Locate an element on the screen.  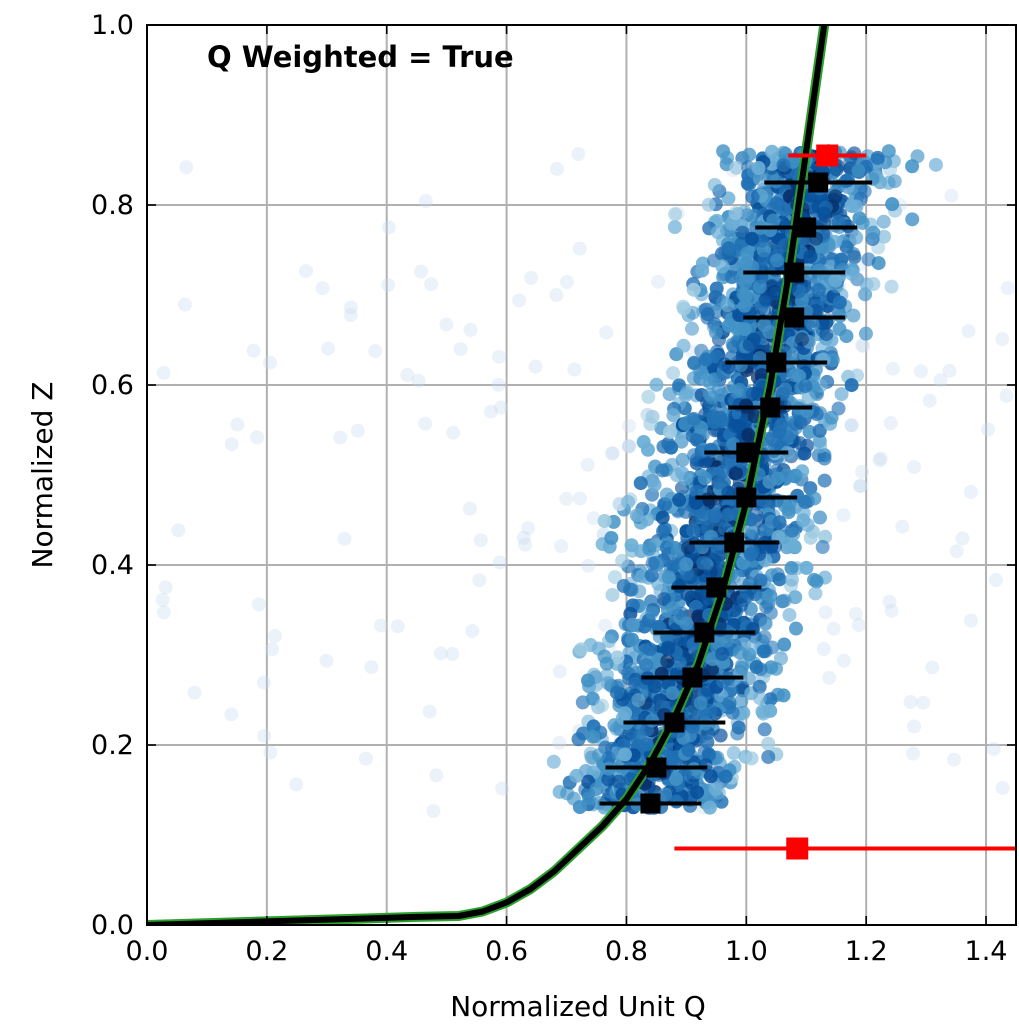
x-tick-label: 0.0 is located at coordinates (147, 951).